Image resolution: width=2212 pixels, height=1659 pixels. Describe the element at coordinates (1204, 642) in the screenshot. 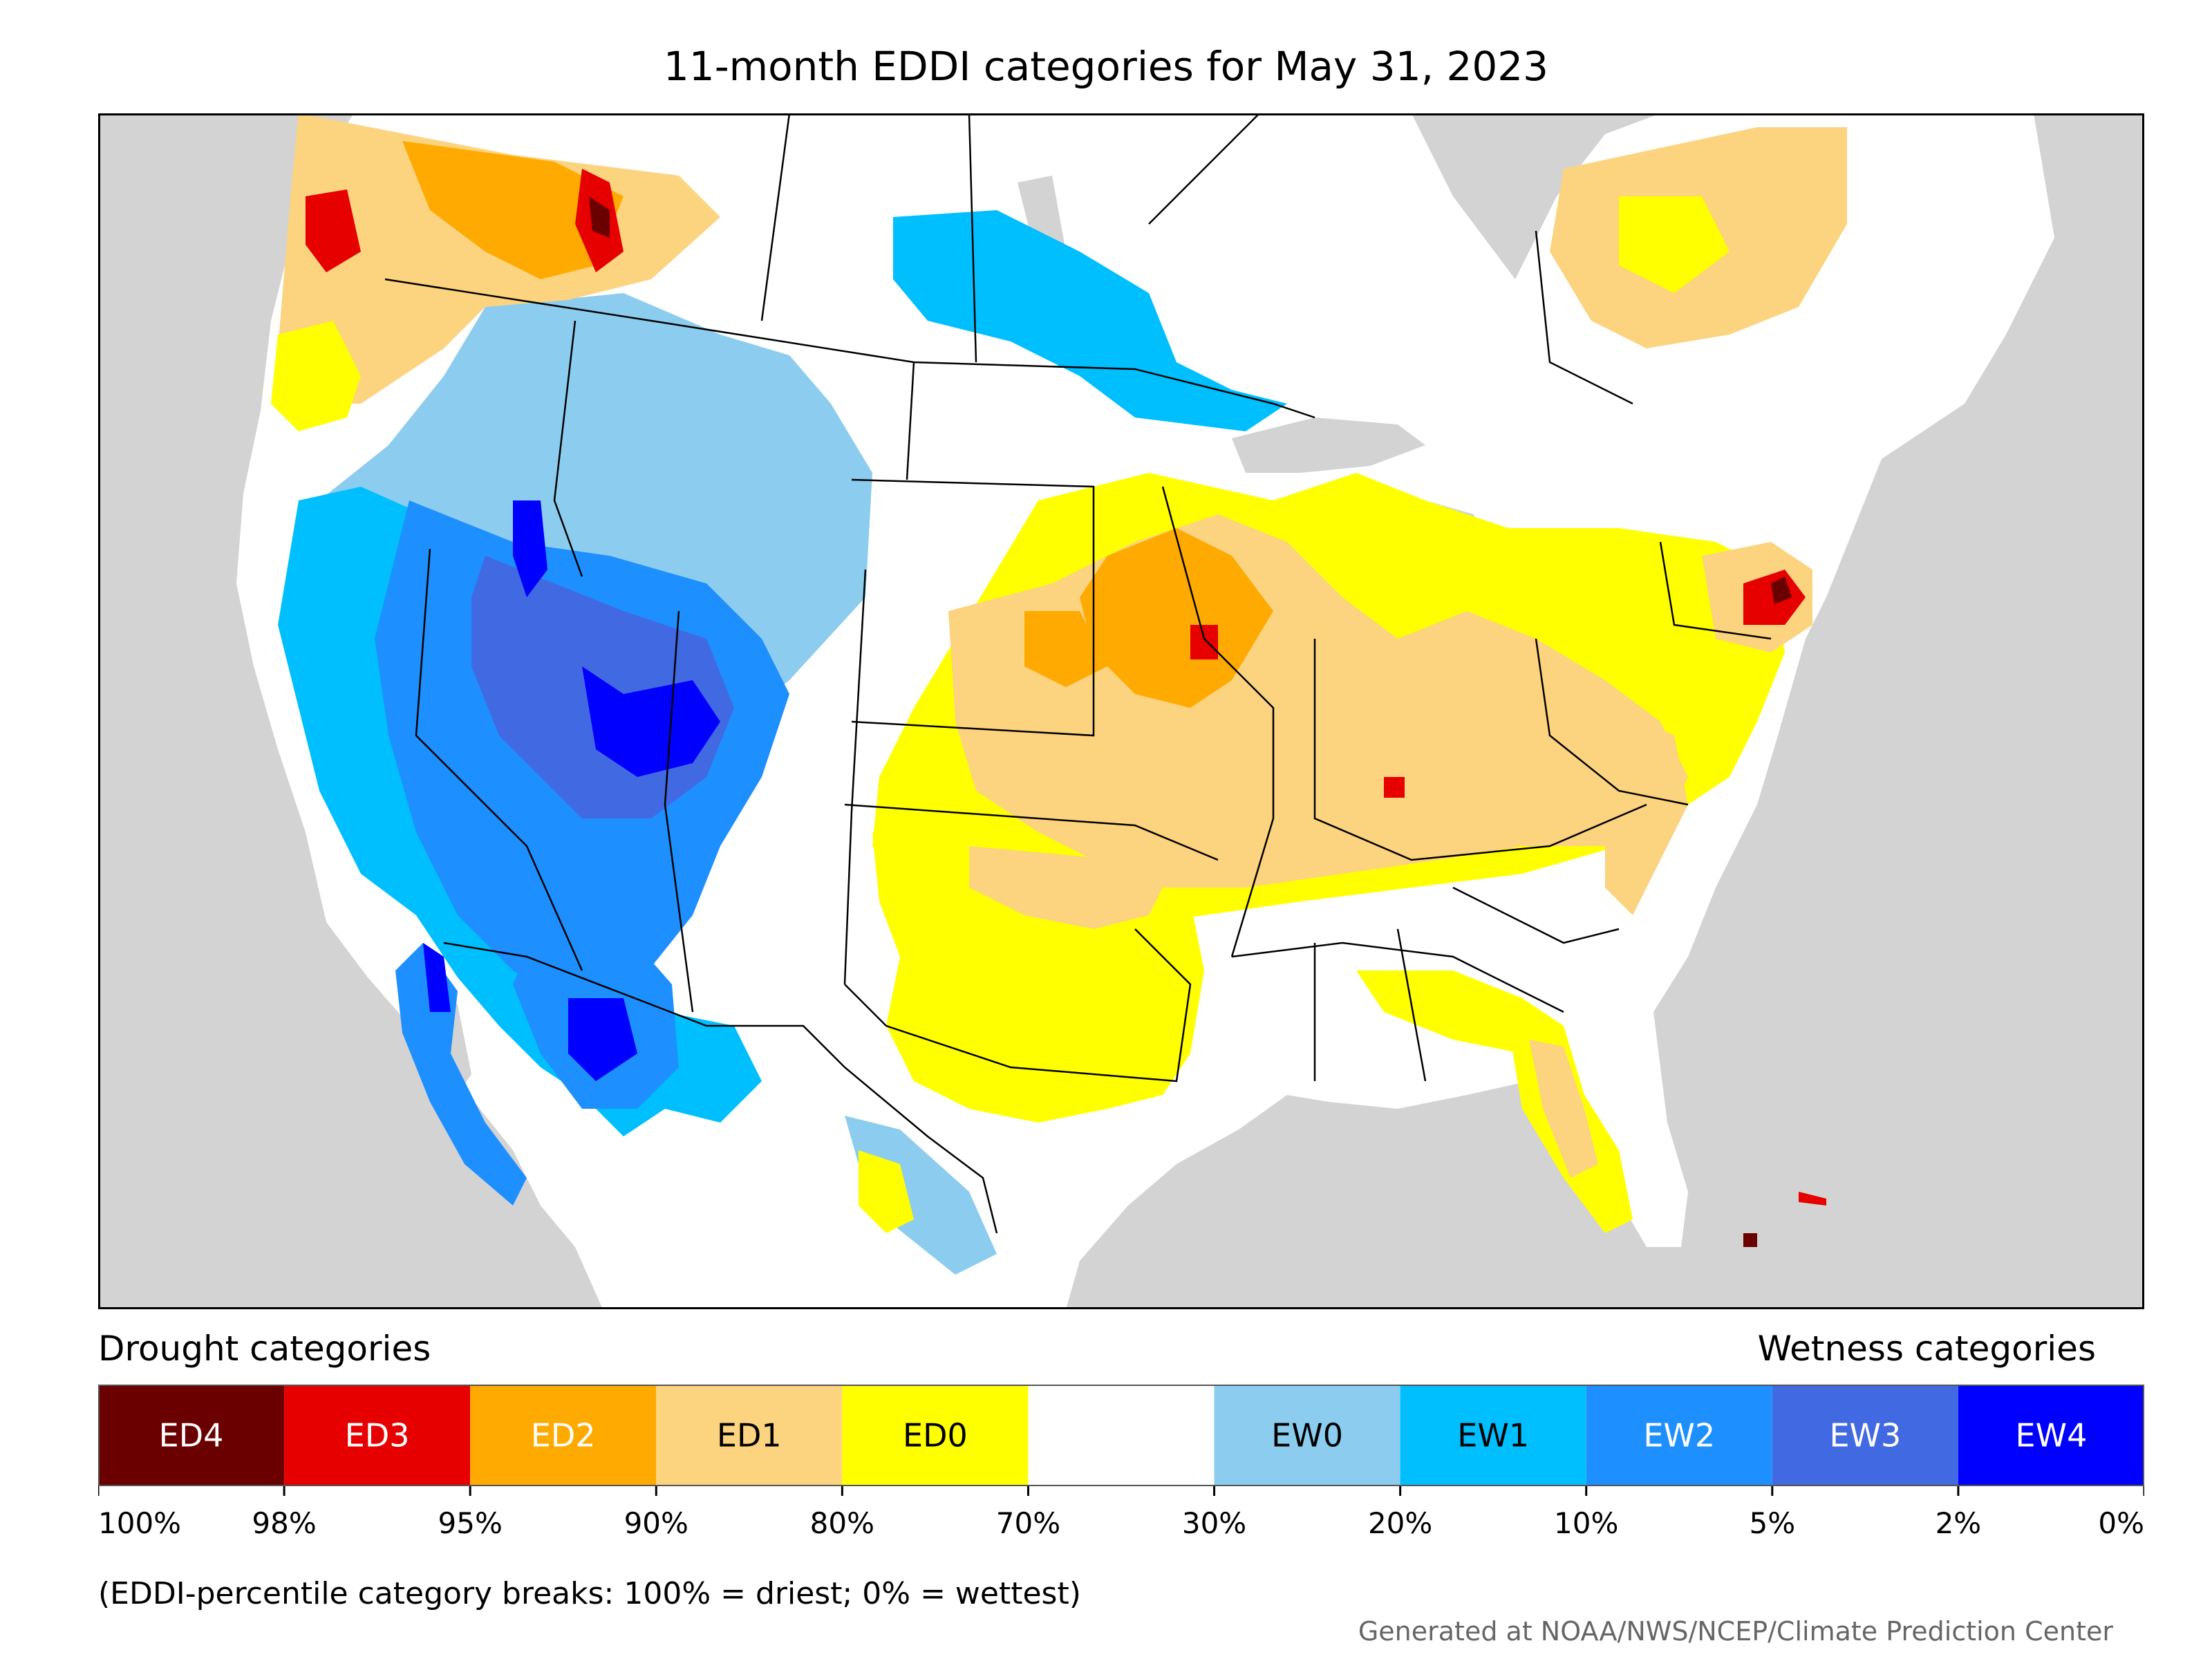

I see `iowa-ed3` at that location.